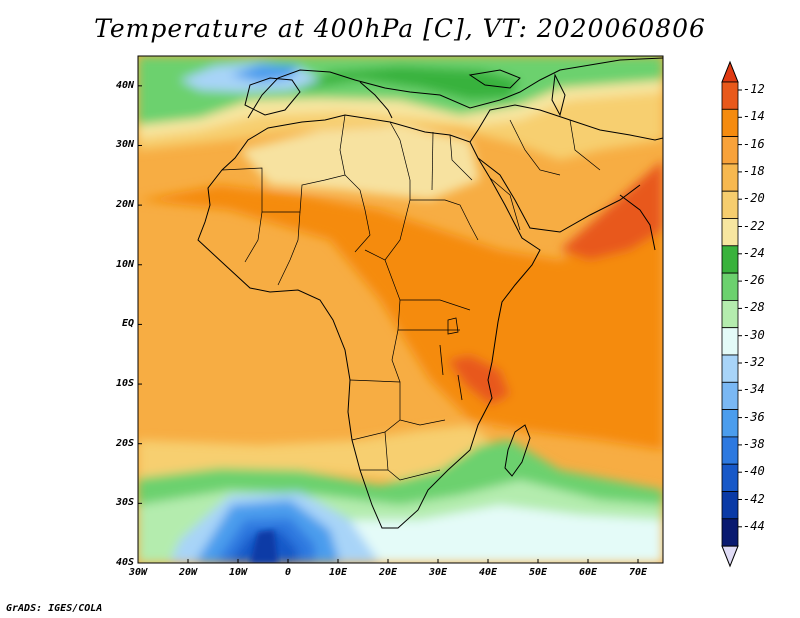  I want to click on field-south-core, so click(264, 546).